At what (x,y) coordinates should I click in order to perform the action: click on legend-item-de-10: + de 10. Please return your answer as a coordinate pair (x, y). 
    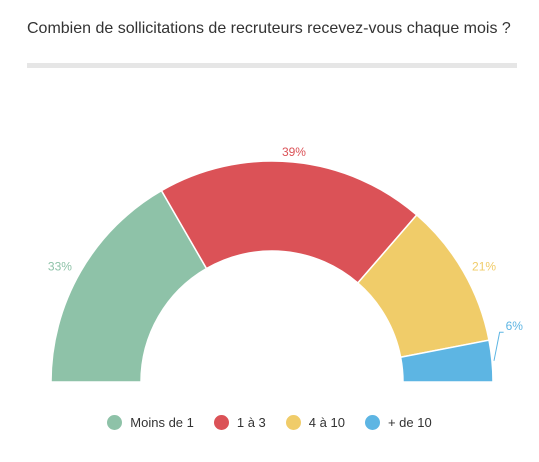
    Looking at the image, I should click on (398, 422).